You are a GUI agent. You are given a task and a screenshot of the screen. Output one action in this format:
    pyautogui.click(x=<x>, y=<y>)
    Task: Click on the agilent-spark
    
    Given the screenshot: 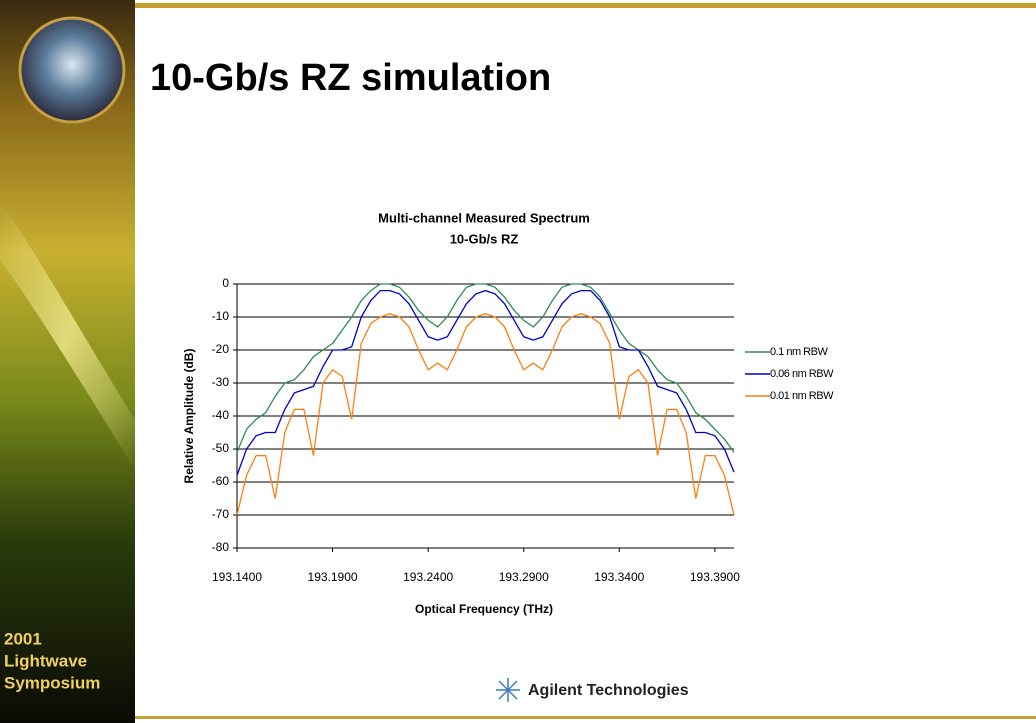 What is the action you would take?
    pyautogui.click(x=508, y=690)
    